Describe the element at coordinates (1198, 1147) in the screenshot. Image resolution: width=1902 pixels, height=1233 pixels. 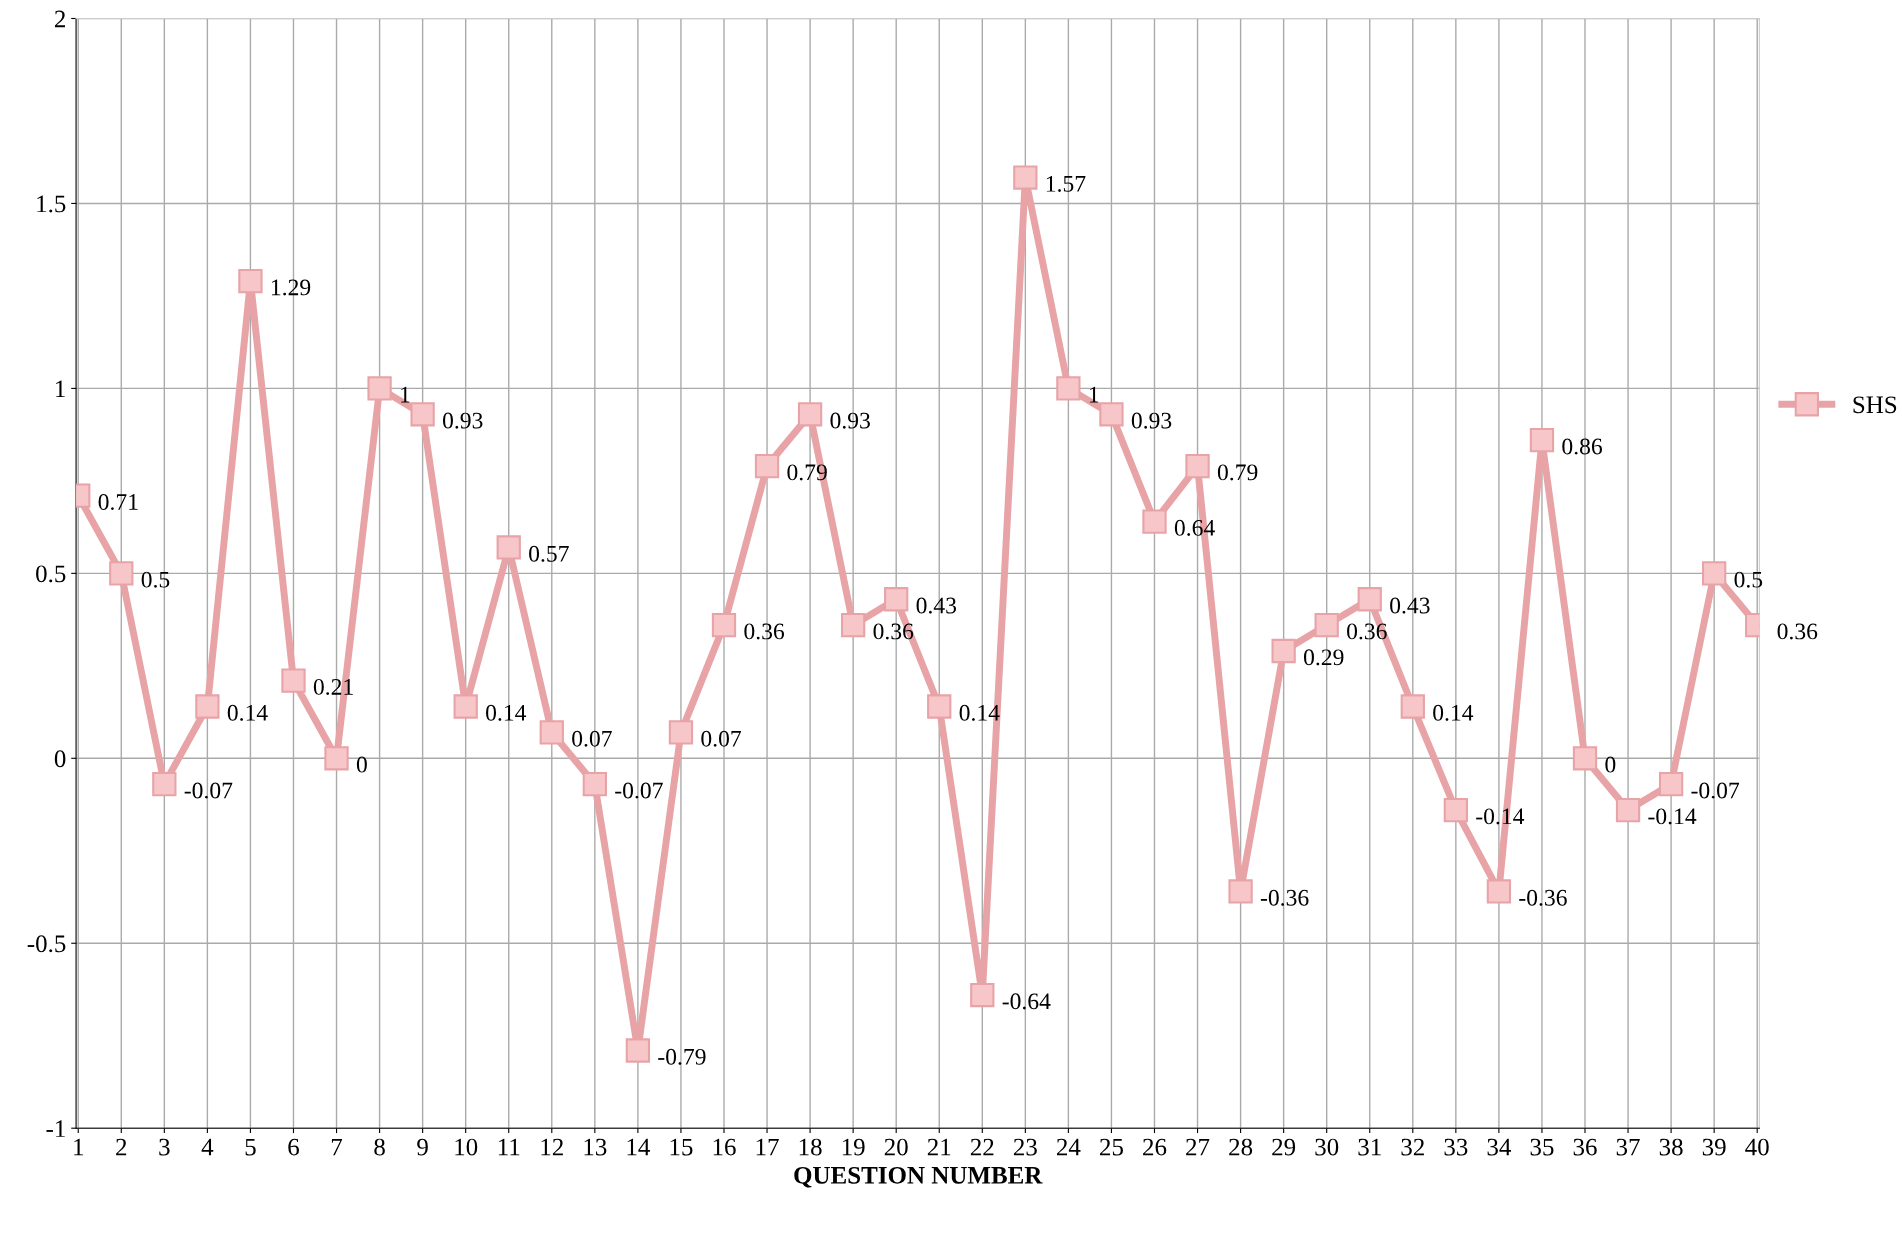
I see `x-tick-label: 27` at that location.